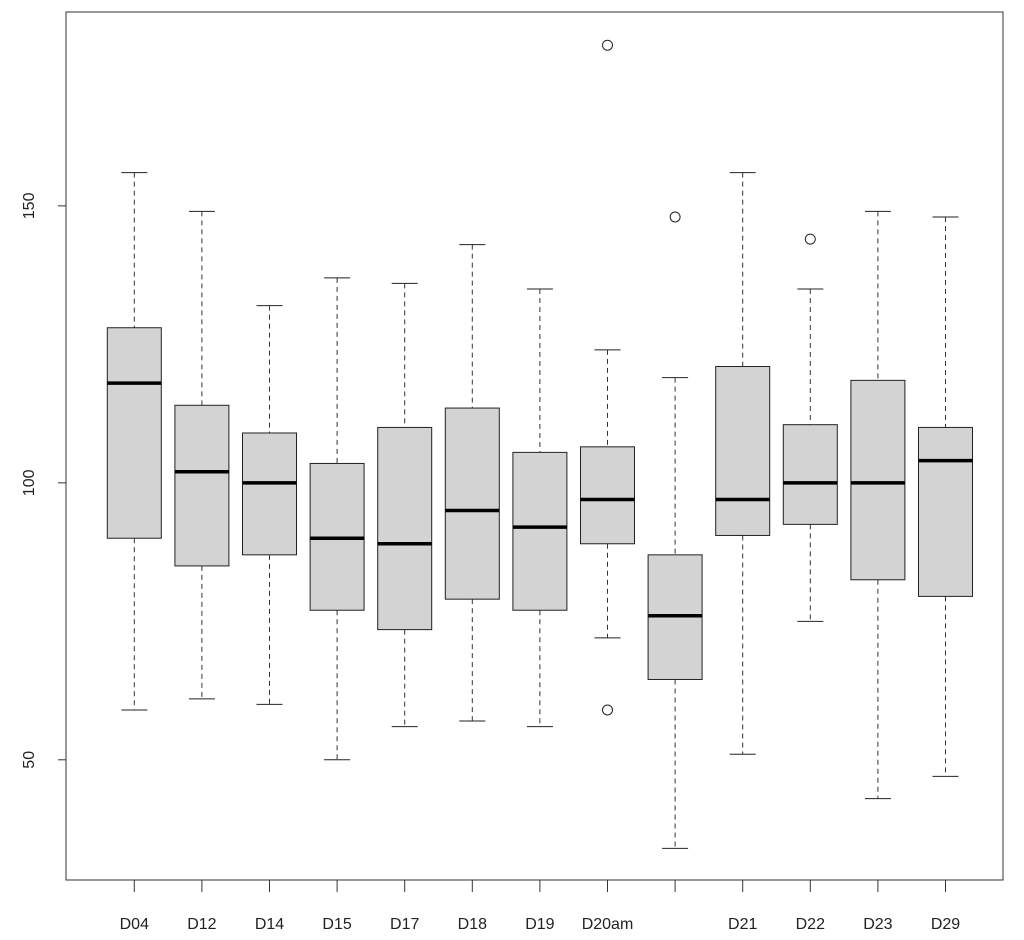 Image resolution: width=1024 pixels, height=940 pixels. I want to click on y-tick-label: 150, so click(29, 205).